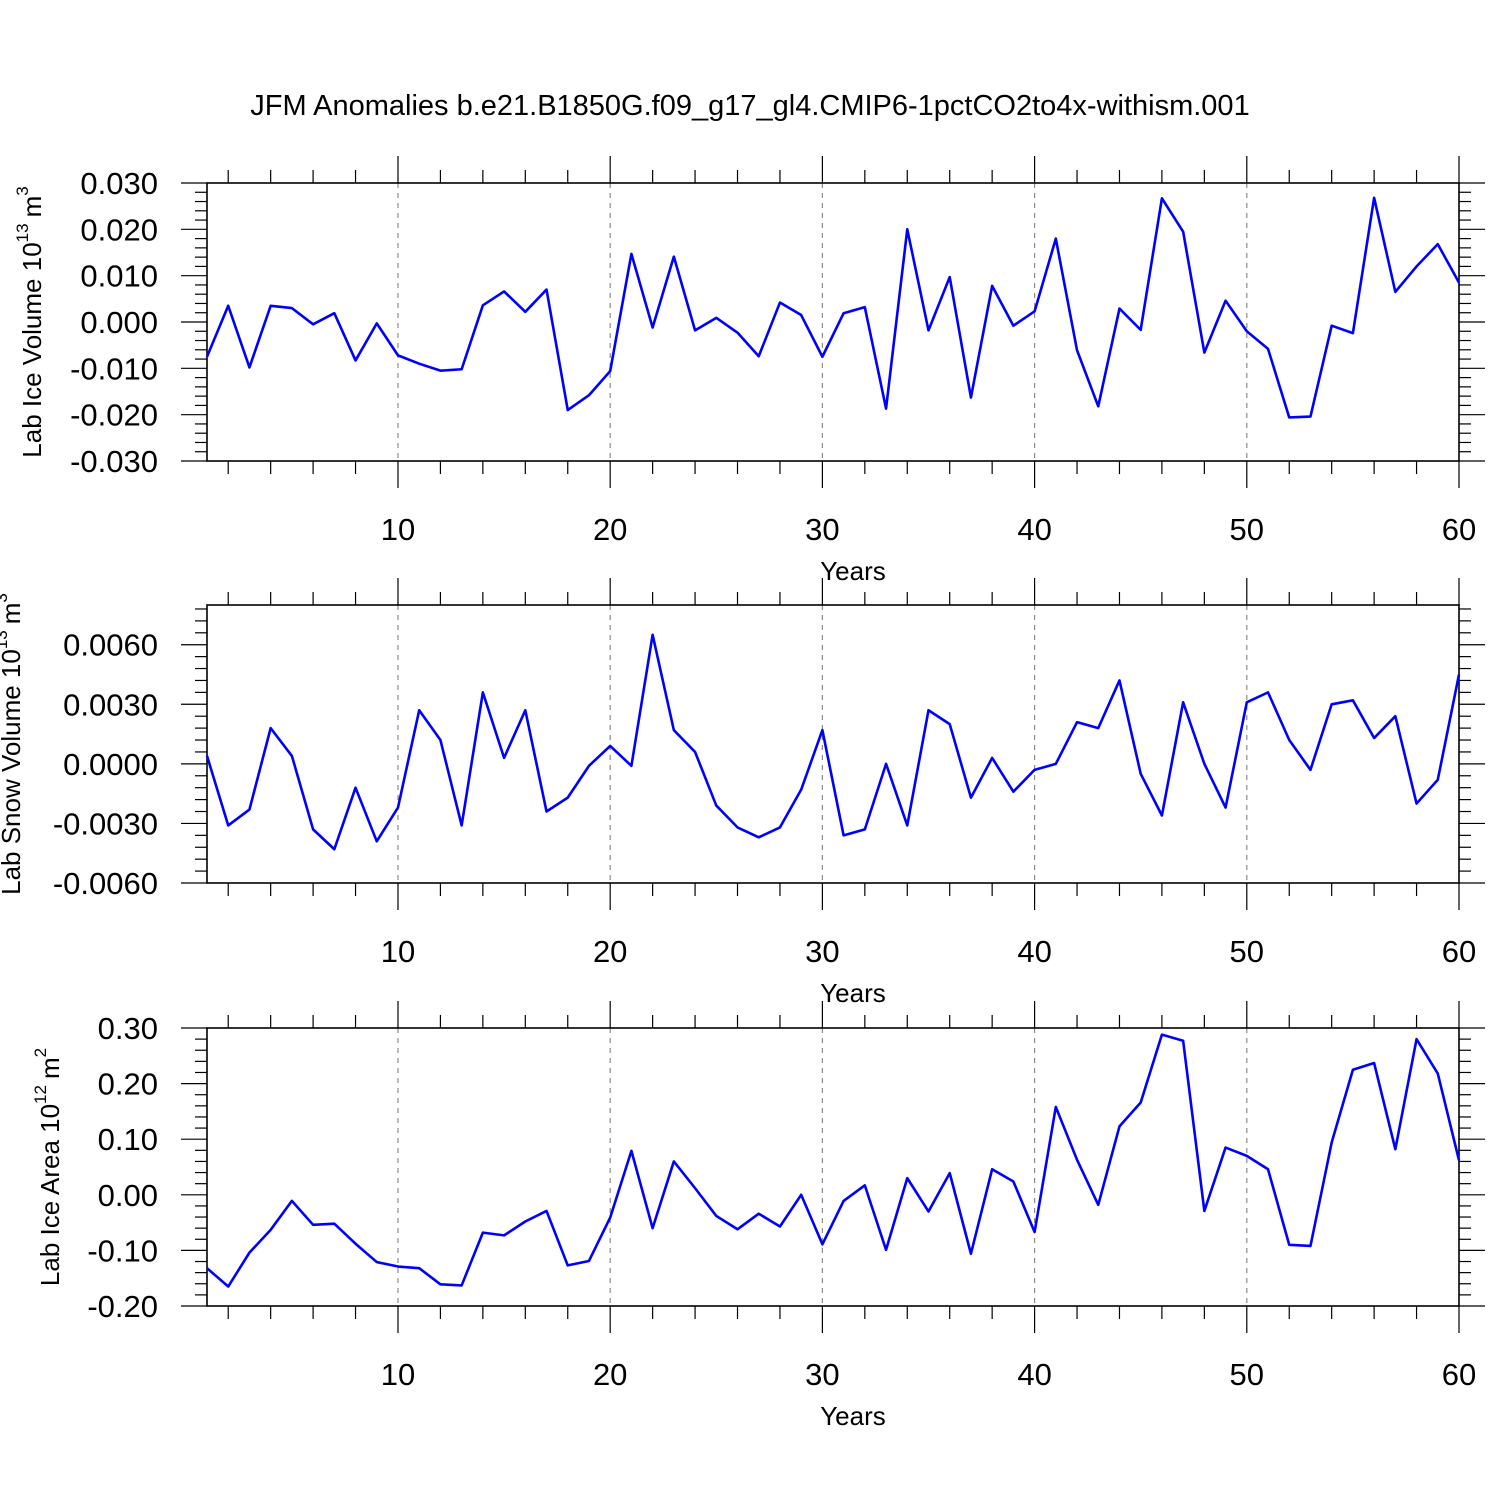 Image resolution: width=1500 pixels, height=1505 pixels. I want to click on y-tick-label: -0.20, so click(122, 1306).